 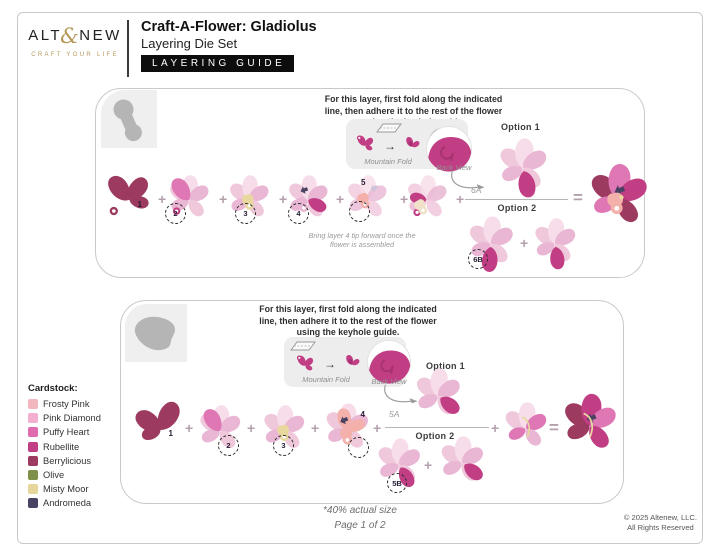 I want to click on keyhole-guide-circle: 6B, so click(x=478, y=259).